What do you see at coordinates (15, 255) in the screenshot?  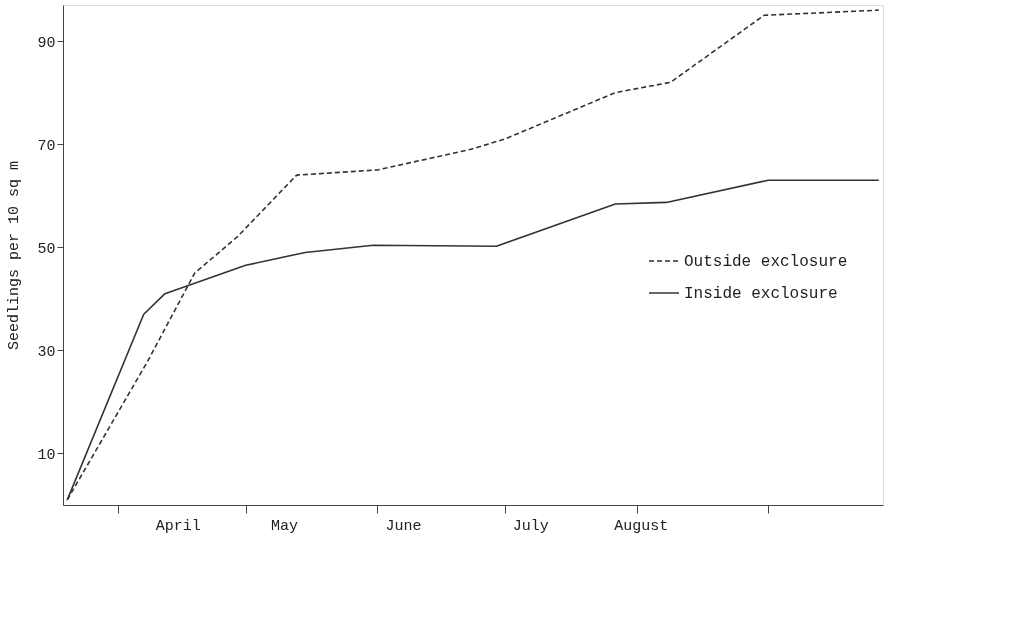 I see `y-axis-title: Seedlings per 10 sq m` at bounding box center [15, 255].